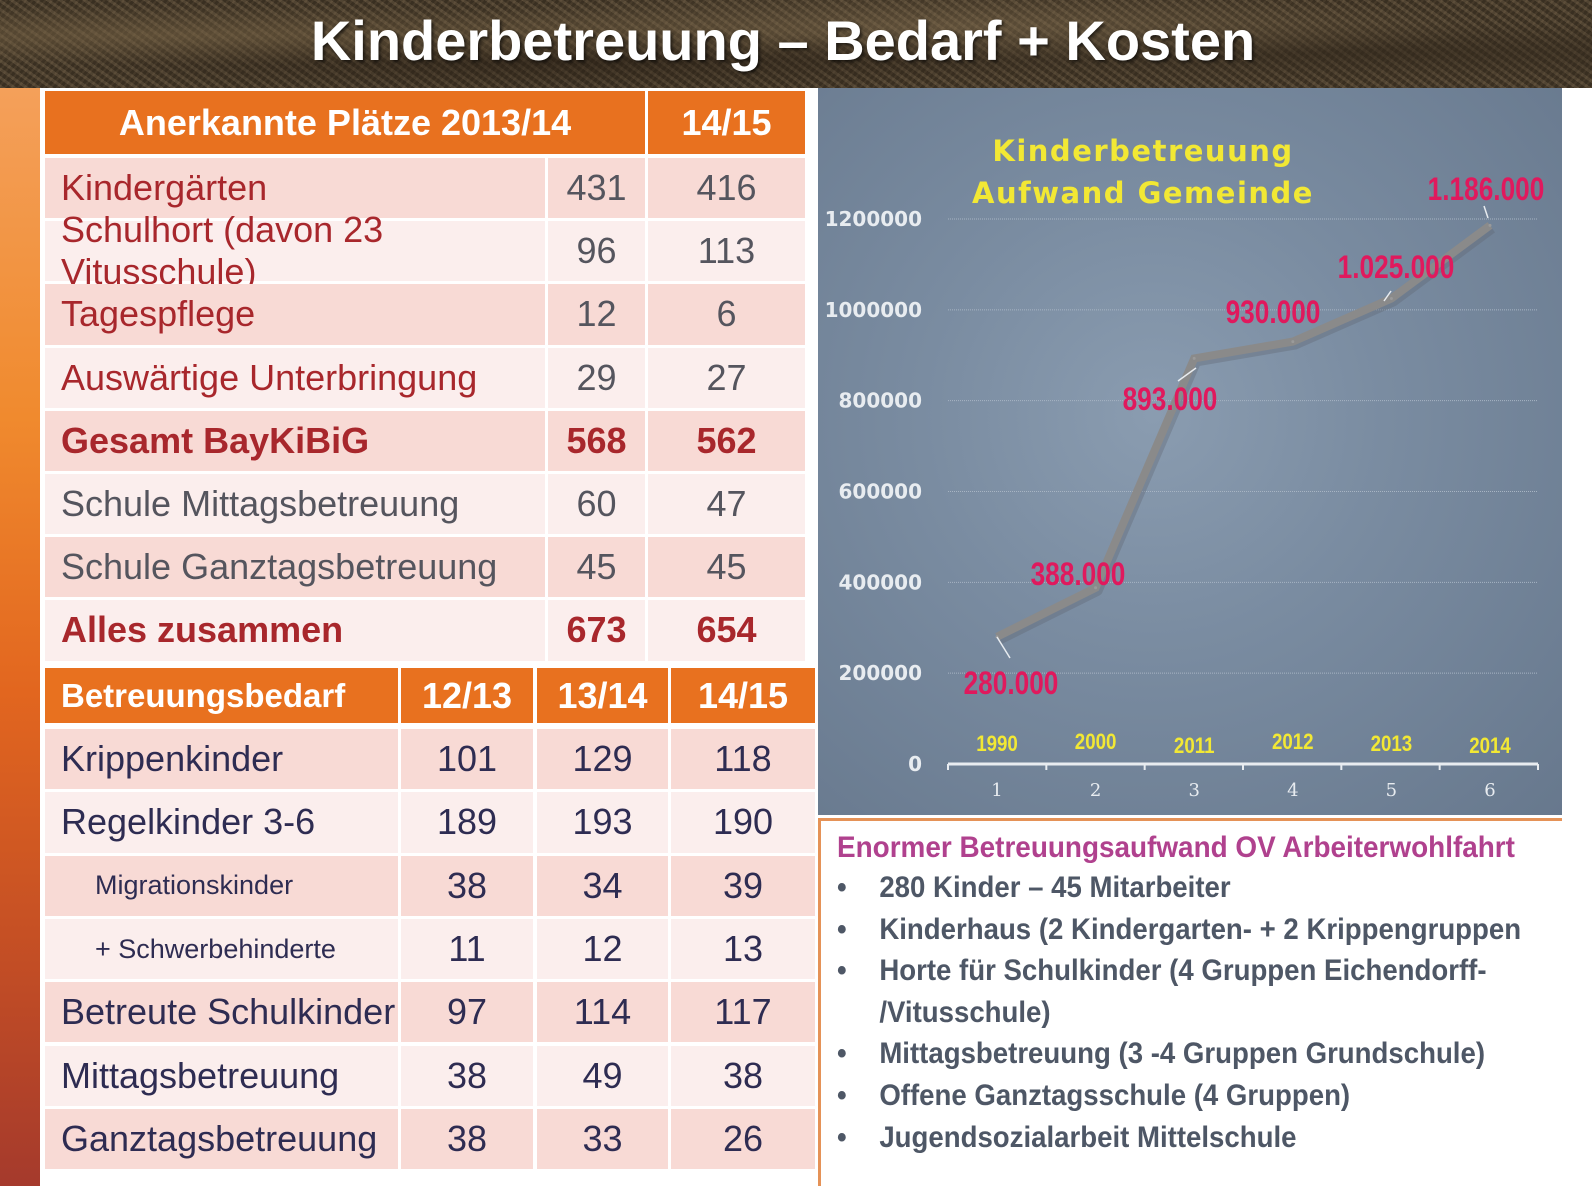 Image resolution: width=1592 pixels, height=1186 pixels. Describe the element at coordinates (602, 885) in the screenshot. I see `table2-value-13-14: 34` at that location.